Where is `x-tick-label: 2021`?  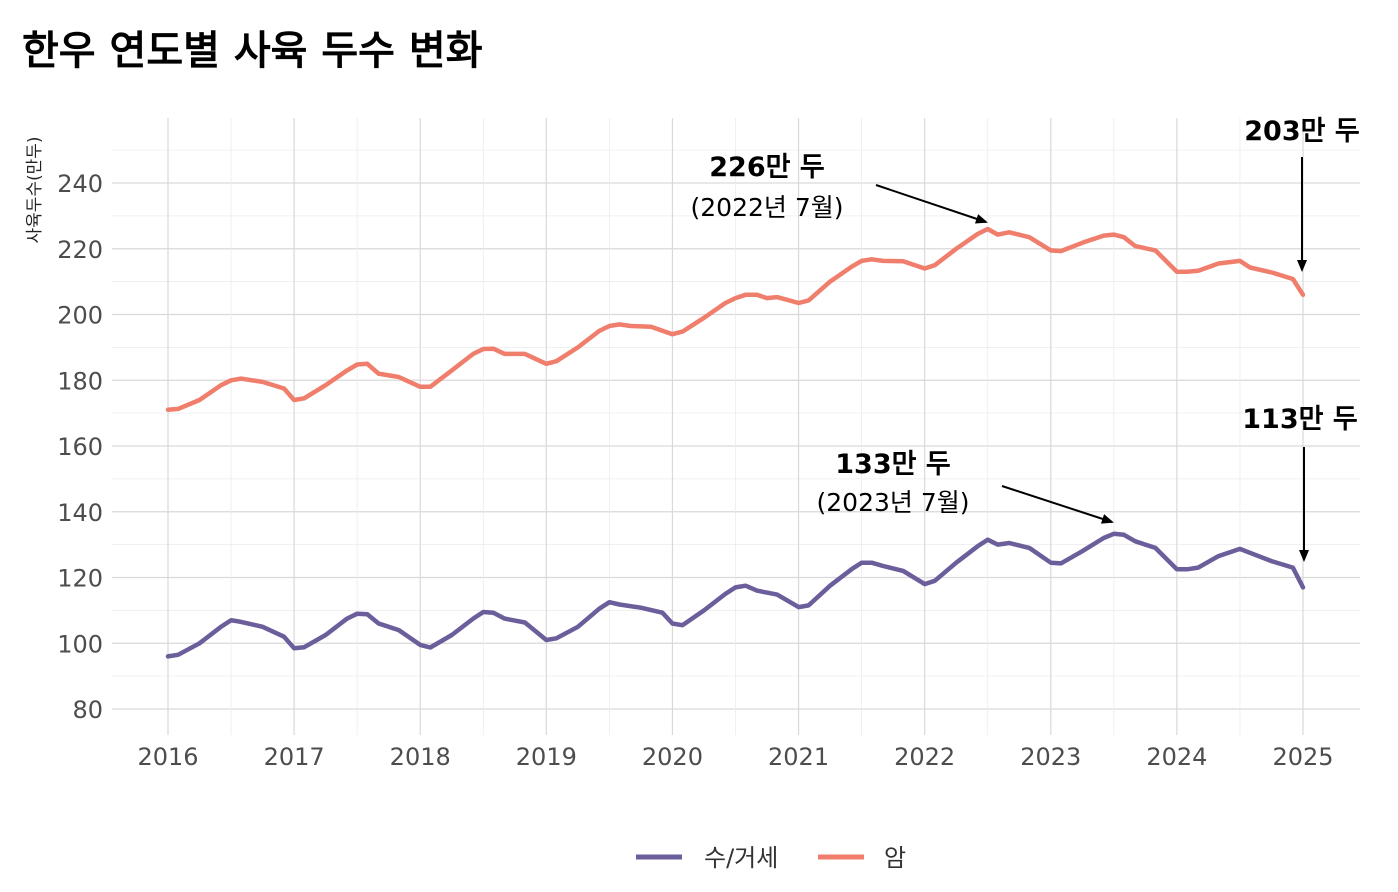 x-tick-label: 2021 is located at coordinates (798, 757).